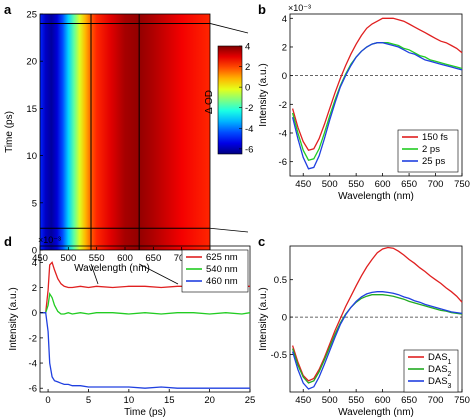 The image size is (474, 419). Describe the element at coordinates (230, 100) in the screenshot. I see `colorbar` at that location.